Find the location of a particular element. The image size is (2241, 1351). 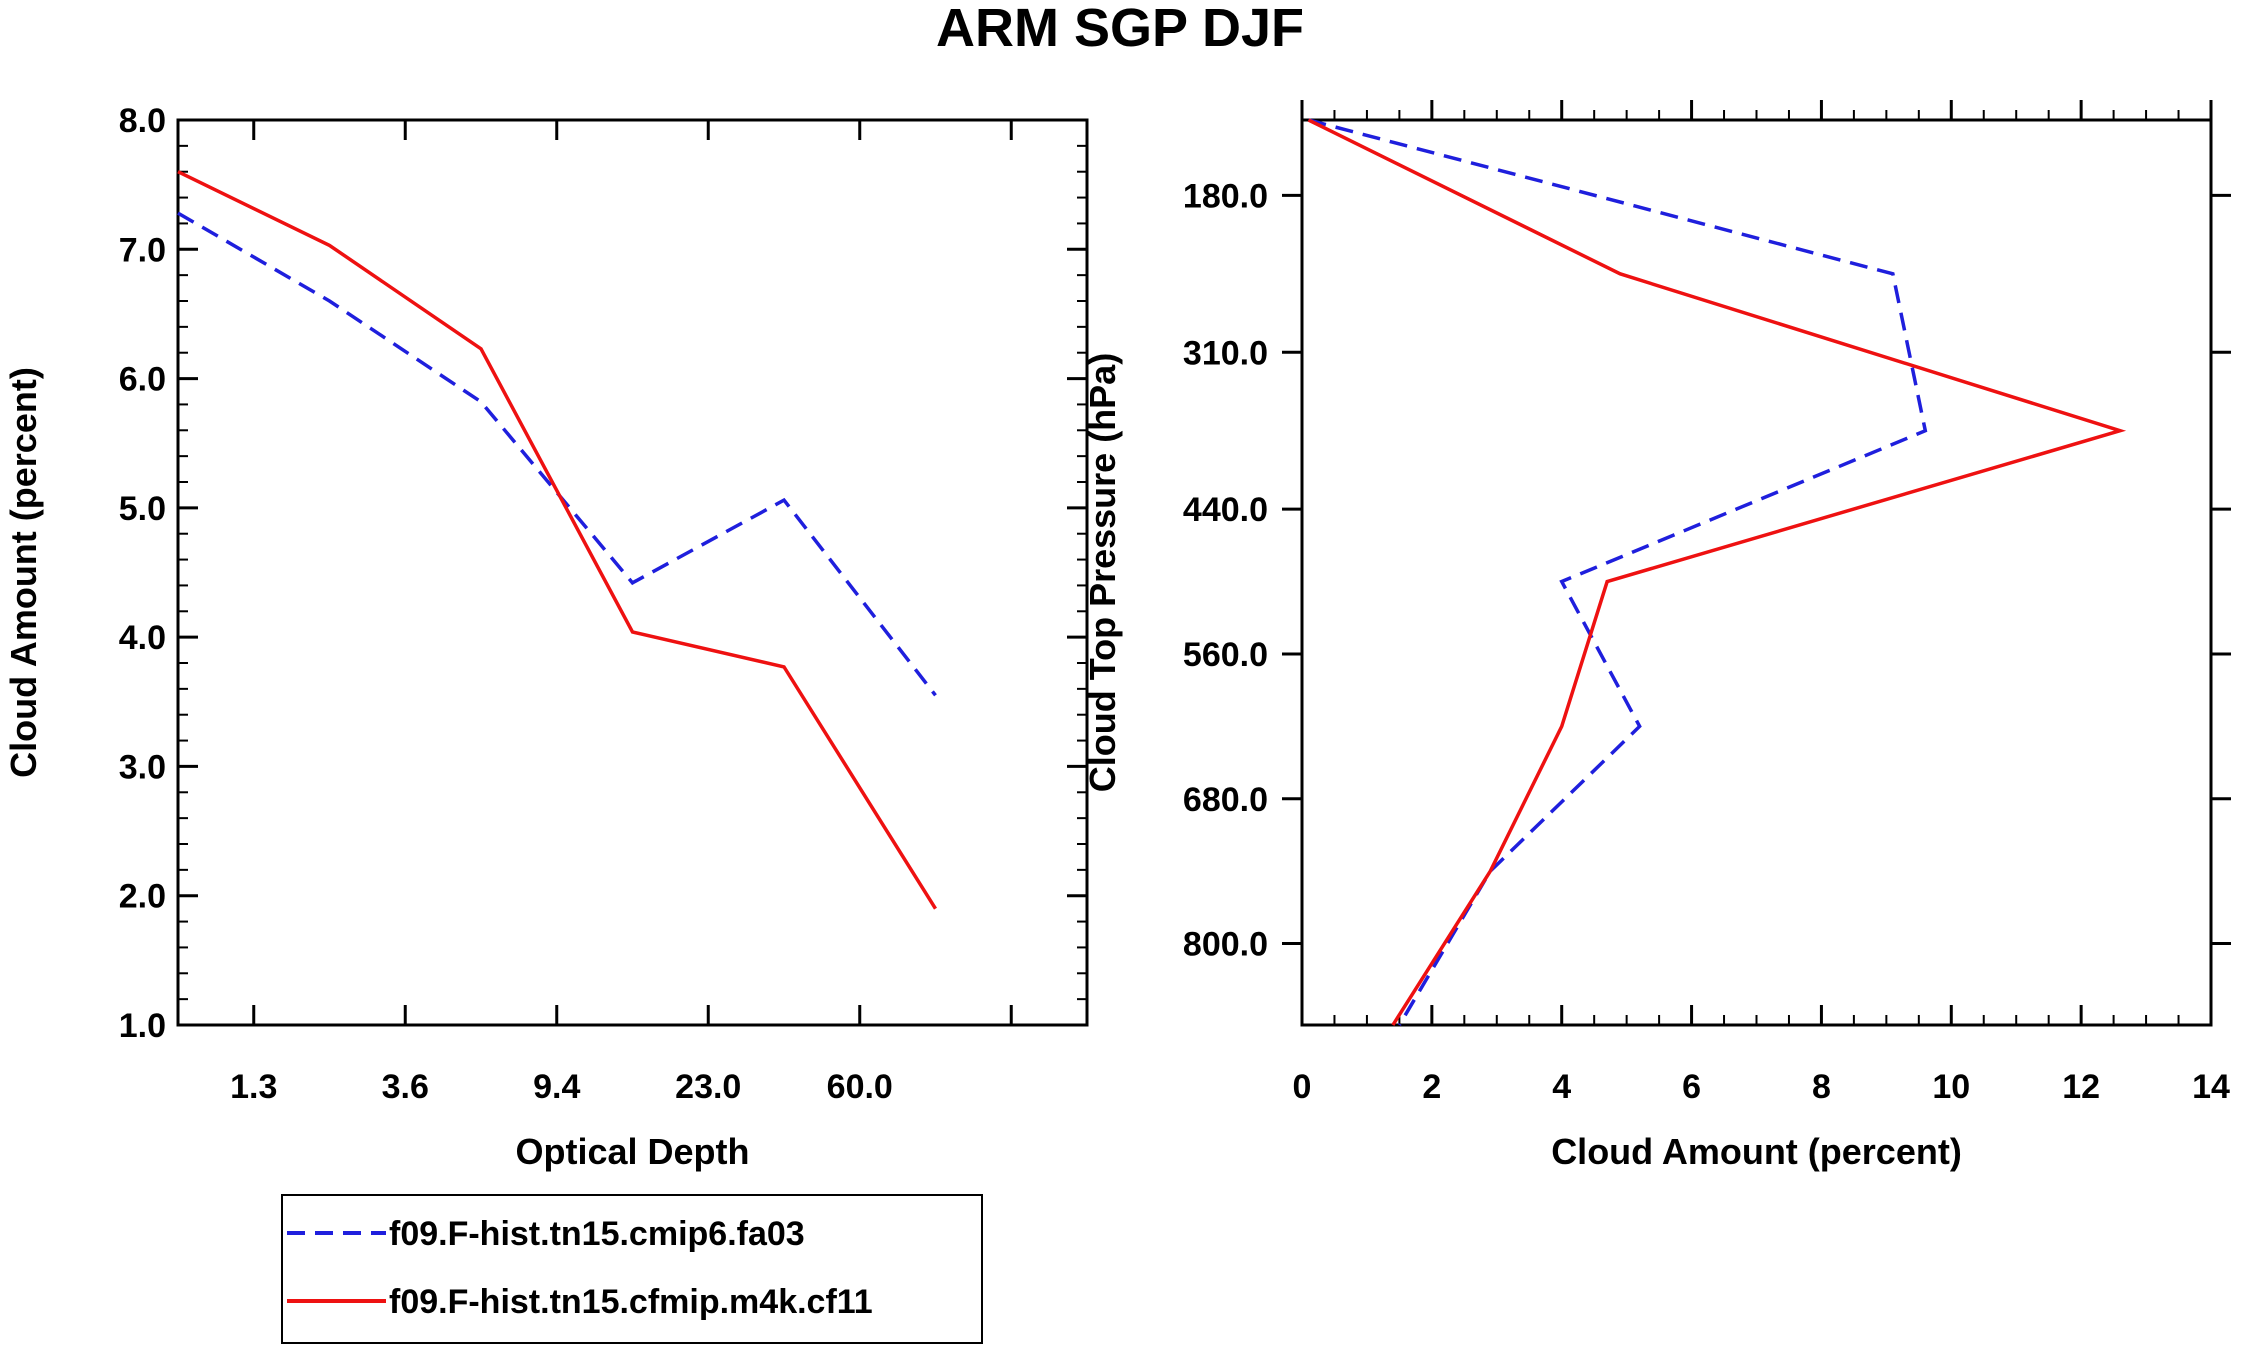

left-xtick-label: 23.0 is located at coordinates (708, 1087).